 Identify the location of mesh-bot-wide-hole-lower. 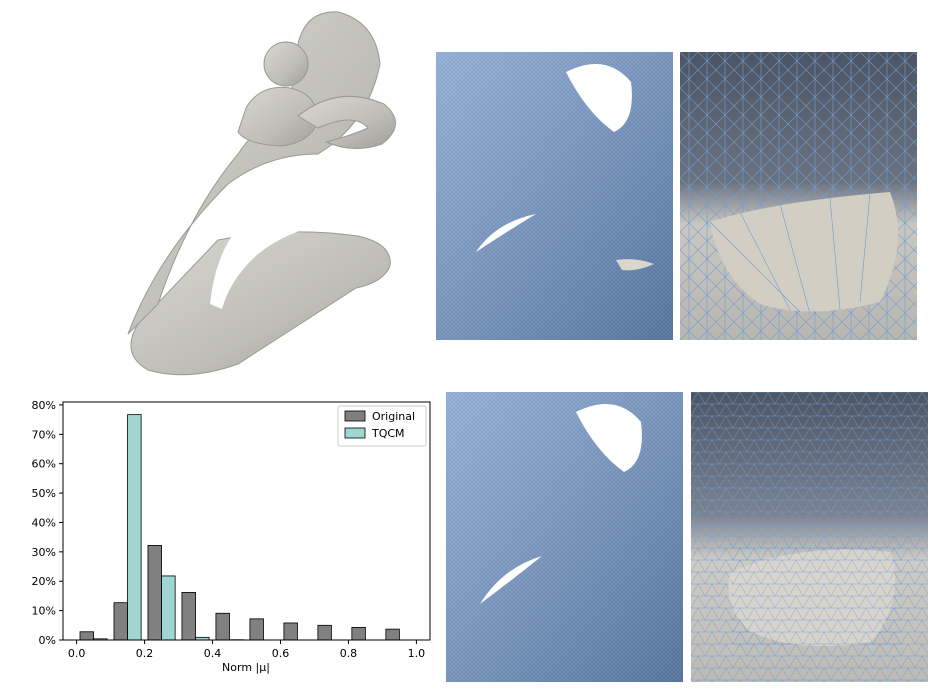
(511, 580).